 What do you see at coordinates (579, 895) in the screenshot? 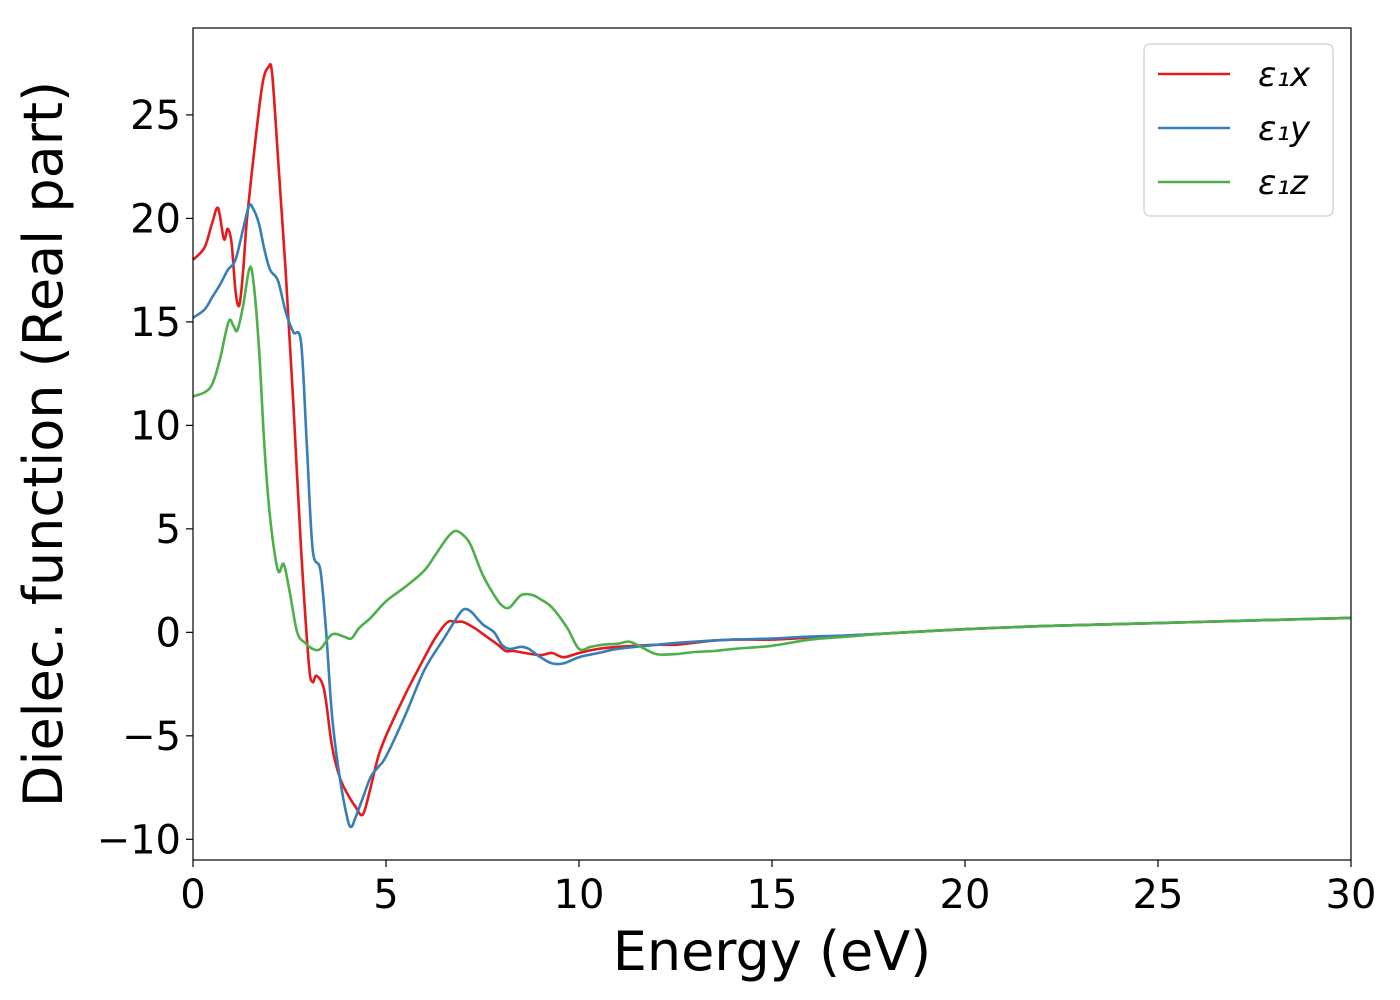
I see `x-tick-label: 10` at bounding box center [579, 895].